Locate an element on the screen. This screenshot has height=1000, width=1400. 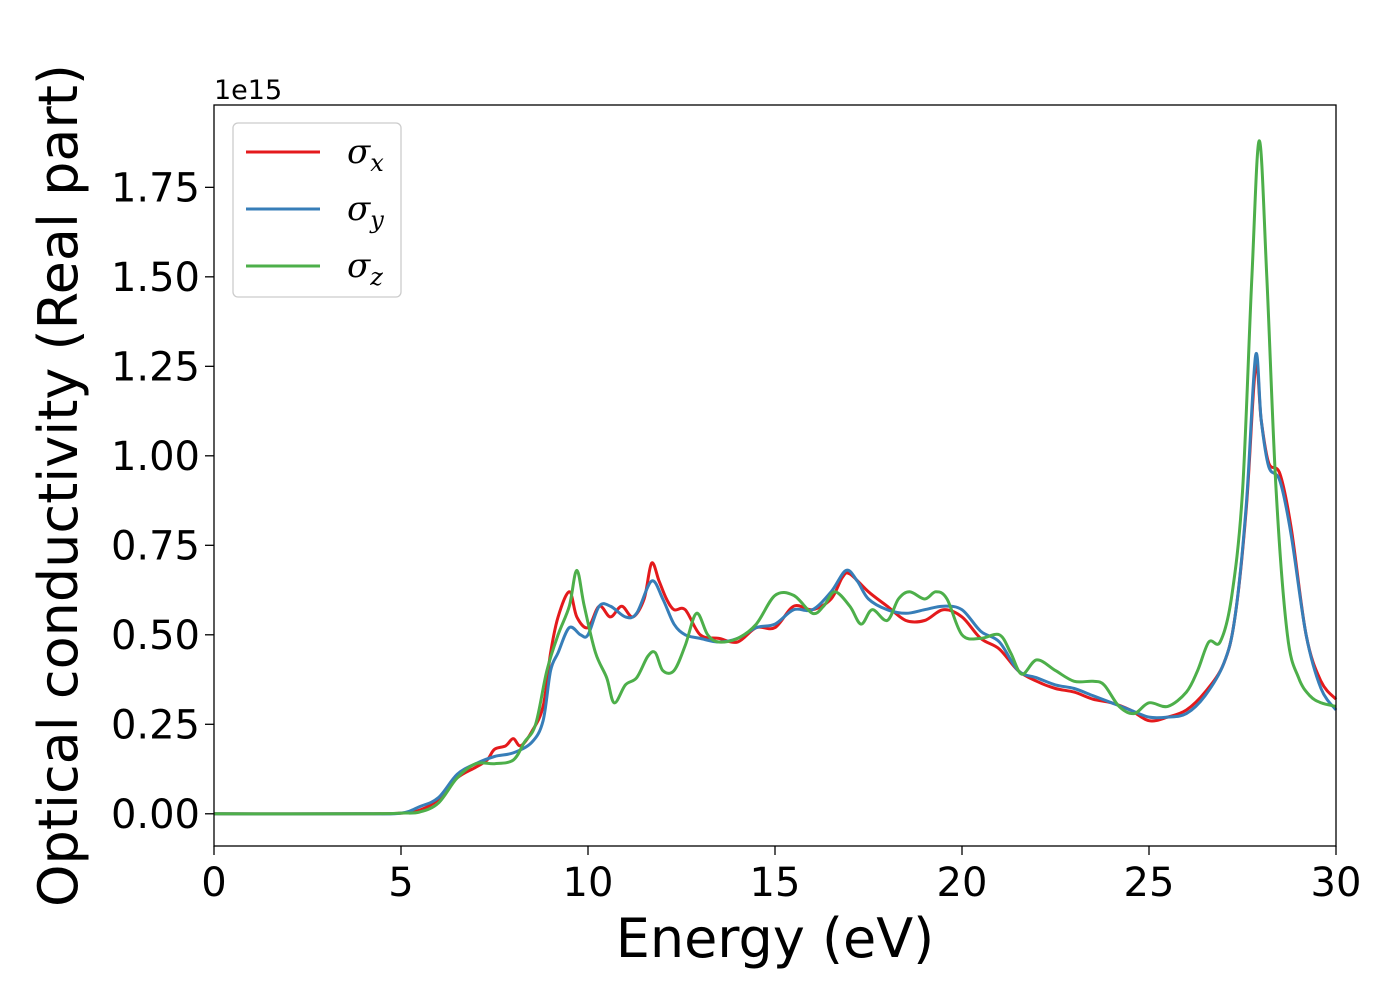
y-axis: 0.00 0.25 0.50 0.75 1.00 1.25 1.50 1.75 is located at coordinates (162, 501).